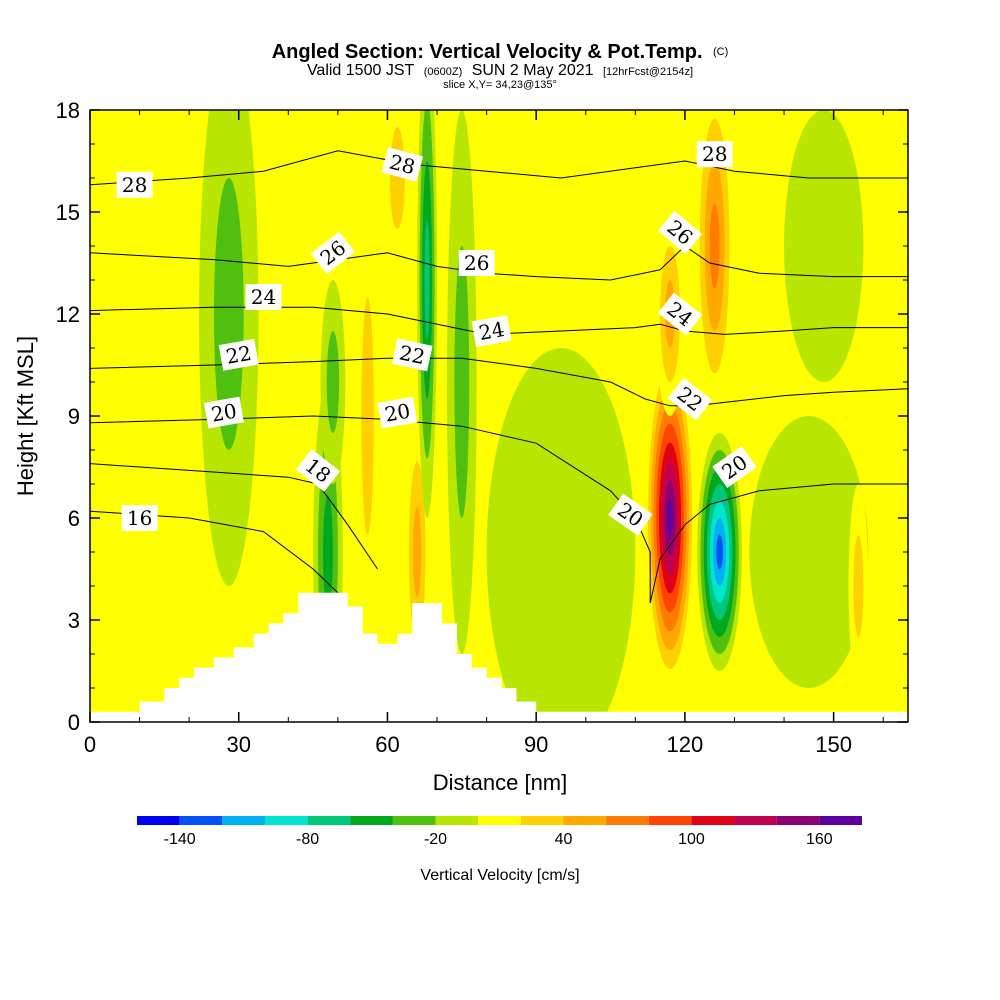 This screenshot has height=1000, width=1000. I want to click on subtitle-valid: Valid 1500 JST, so click(361, 70).